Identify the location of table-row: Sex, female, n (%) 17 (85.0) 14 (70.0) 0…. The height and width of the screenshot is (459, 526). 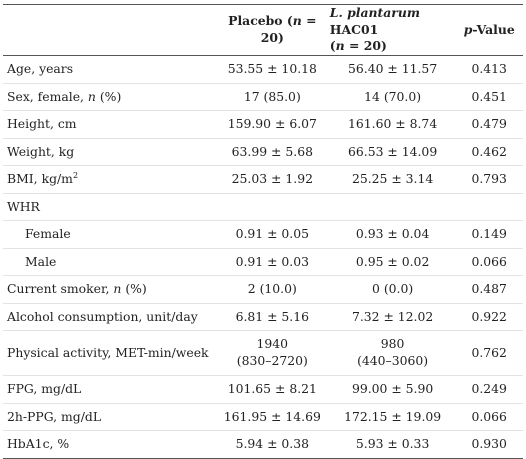
(263, 97).